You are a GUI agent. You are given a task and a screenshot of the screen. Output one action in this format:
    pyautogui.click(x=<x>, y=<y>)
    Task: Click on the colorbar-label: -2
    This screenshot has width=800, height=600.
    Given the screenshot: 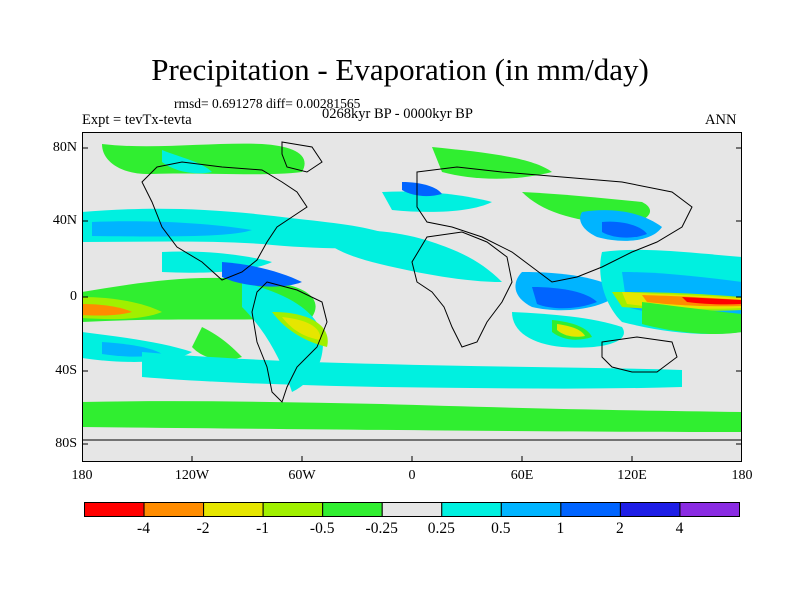 What is the action you would take?
    pyautogui.click(x=203, y=528)
    